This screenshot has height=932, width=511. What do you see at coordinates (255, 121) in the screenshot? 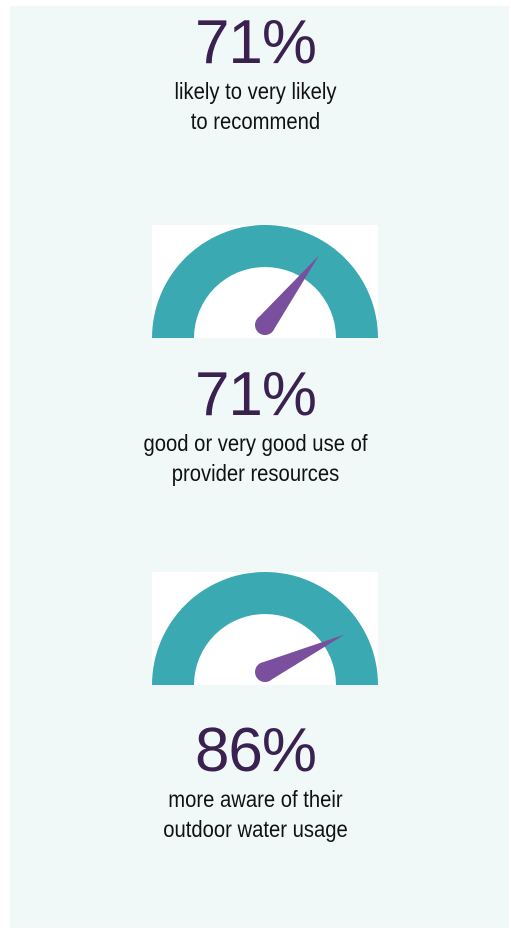
I see `stat-caption-line2: to recommend` at bounding box center [255, 121].